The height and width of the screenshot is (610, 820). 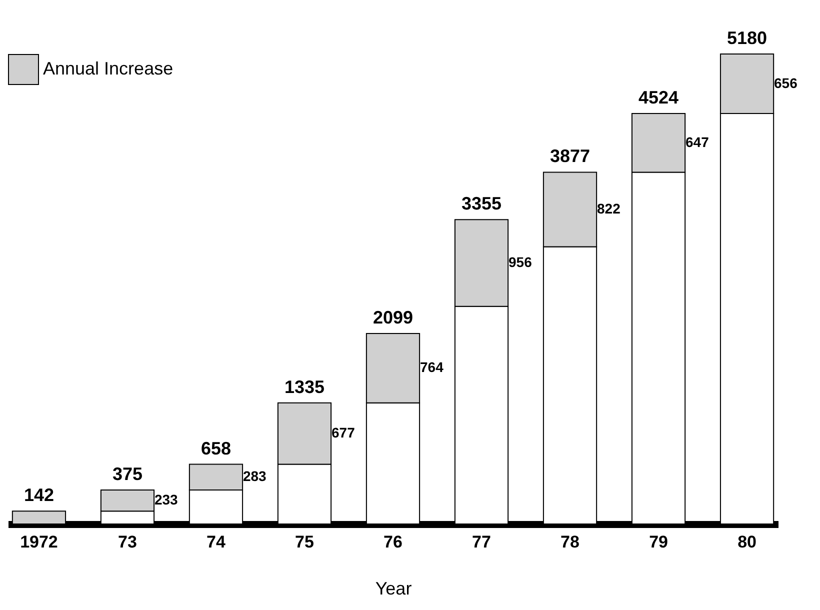 I want to click on data-label: 956, so click(x=520, y=262).